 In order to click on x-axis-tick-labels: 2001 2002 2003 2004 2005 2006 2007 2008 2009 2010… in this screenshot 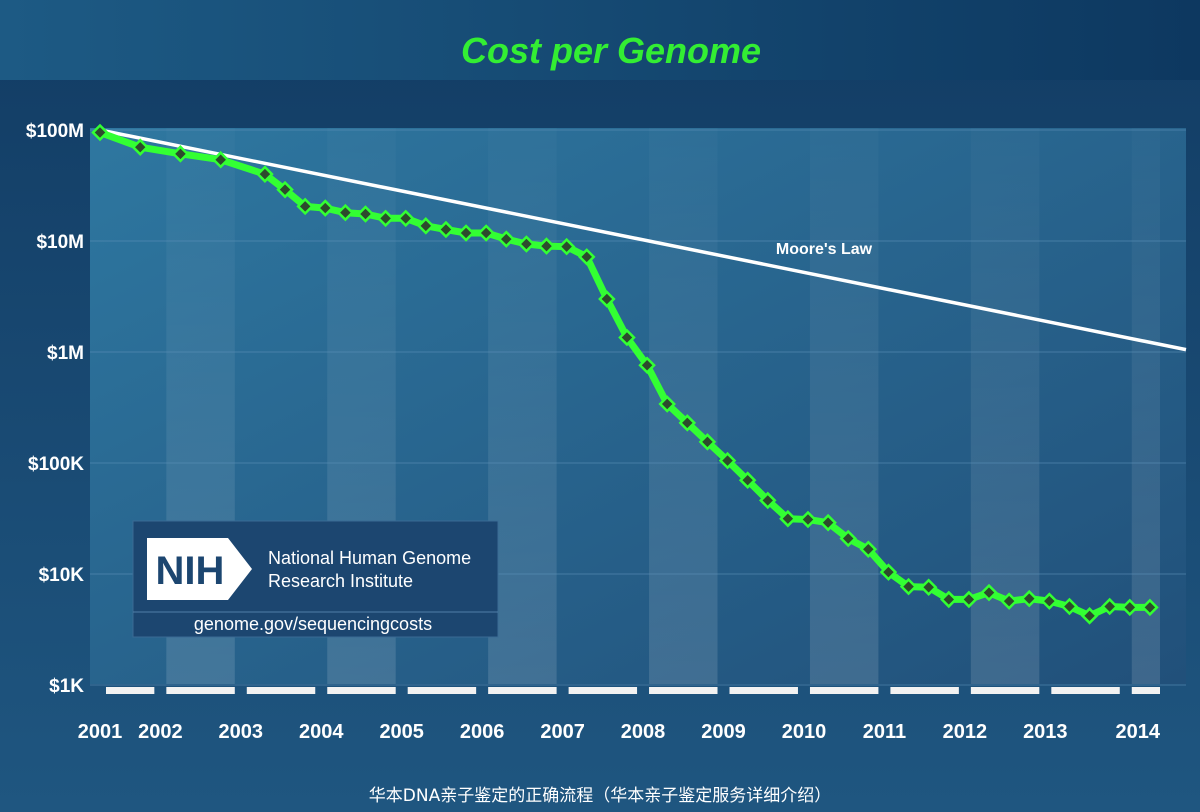, I will do `click(619, 732)`.